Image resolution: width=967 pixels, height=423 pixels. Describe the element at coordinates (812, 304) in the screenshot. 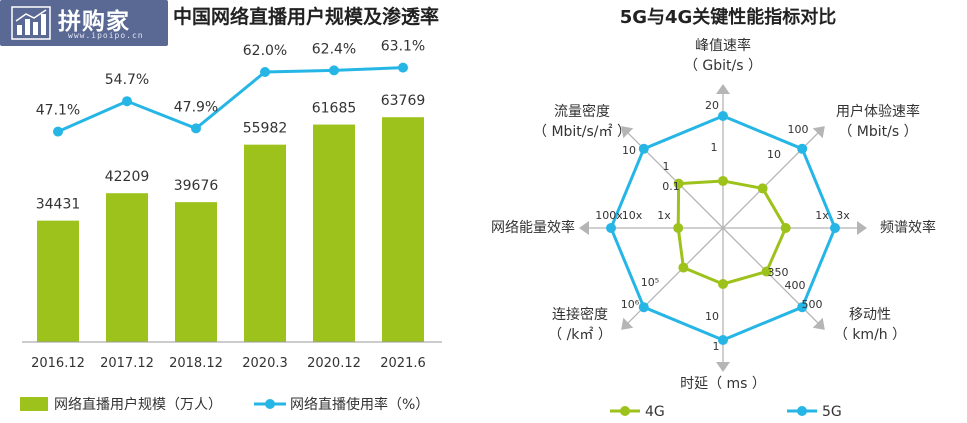

I see `radar-scale-g5-3: 500` at that location.